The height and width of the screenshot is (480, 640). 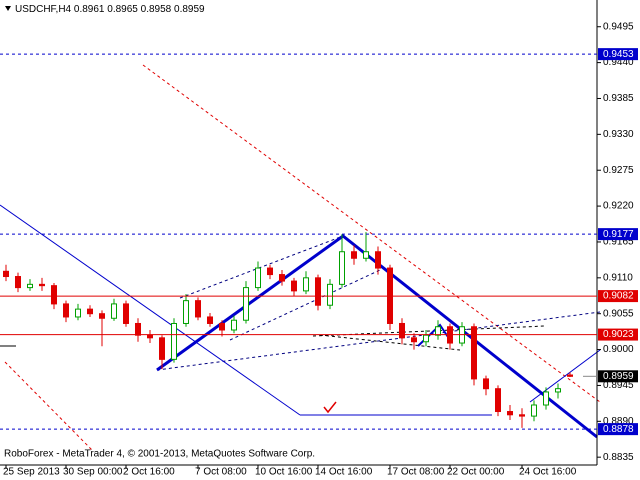 What do you see at coordinates (618, 349) in the screenshot?
I see `y-tick-label: 0.9000` at bounding box center [618, 349].